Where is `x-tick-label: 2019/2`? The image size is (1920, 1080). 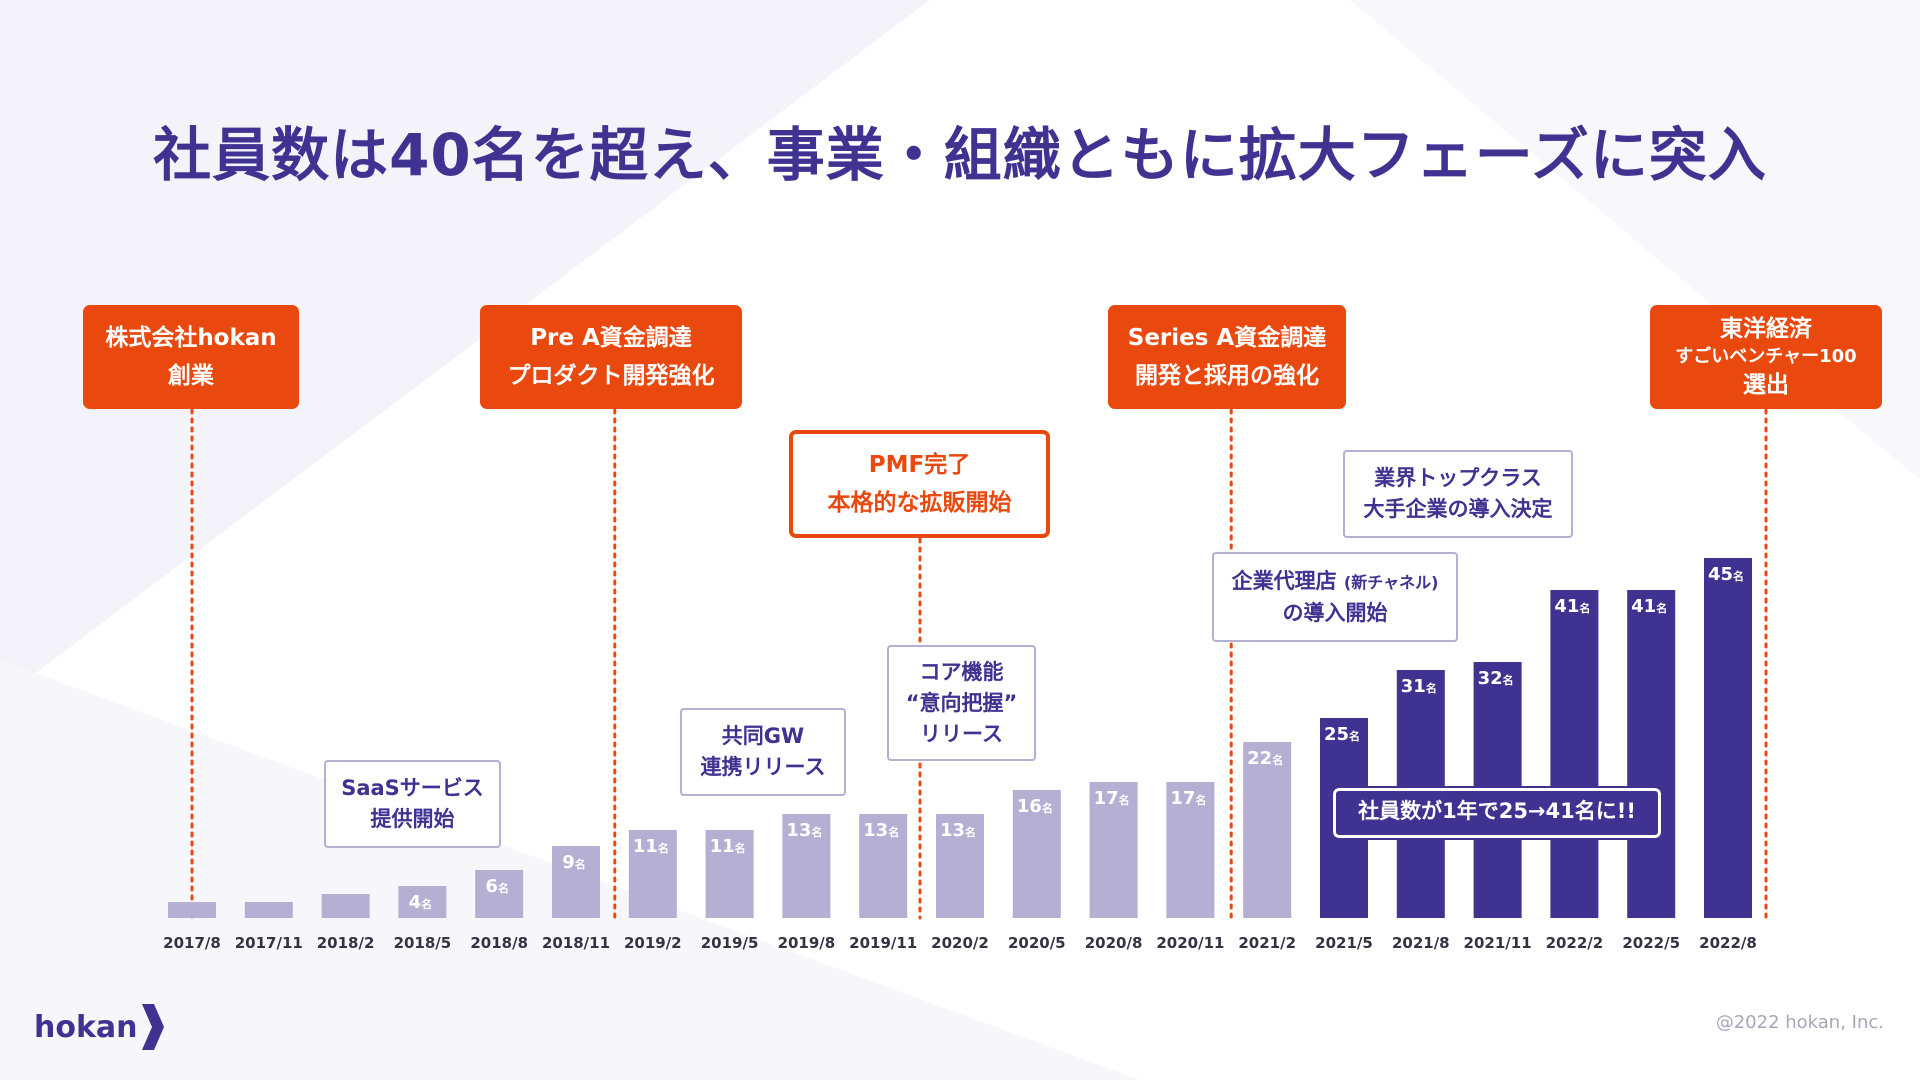
x-tick-label: 2019/2 is located at coordinates (653, 943).